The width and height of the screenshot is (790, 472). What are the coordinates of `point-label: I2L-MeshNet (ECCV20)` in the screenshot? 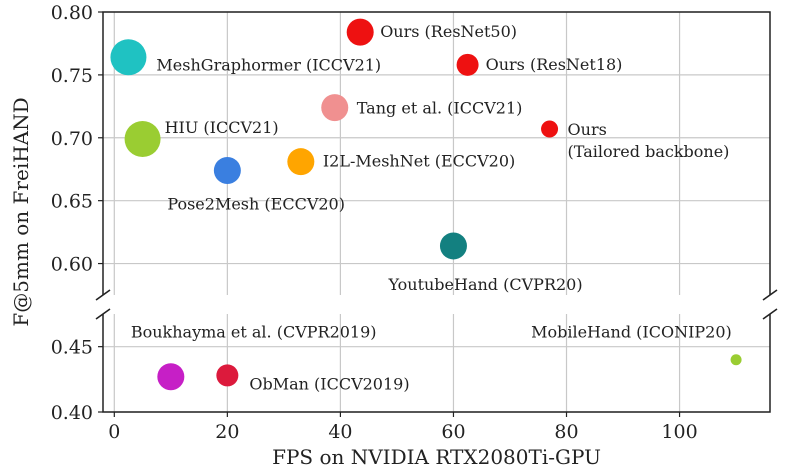 It's located at (419, 161).